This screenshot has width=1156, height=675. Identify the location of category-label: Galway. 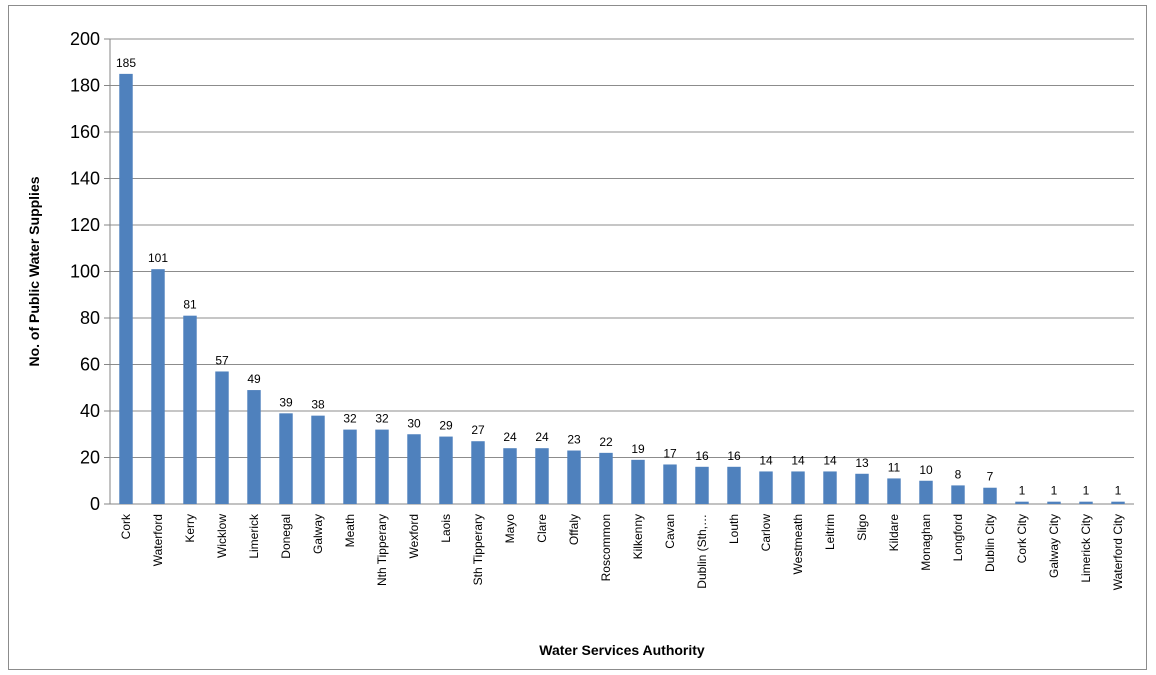
(318, 534).